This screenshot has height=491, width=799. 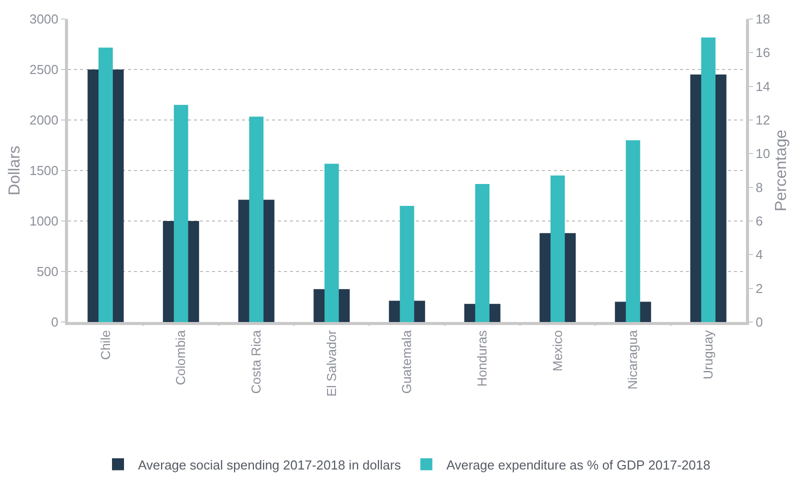 I want to click on y-tick-label: 1500, so click(x=43, y=170).